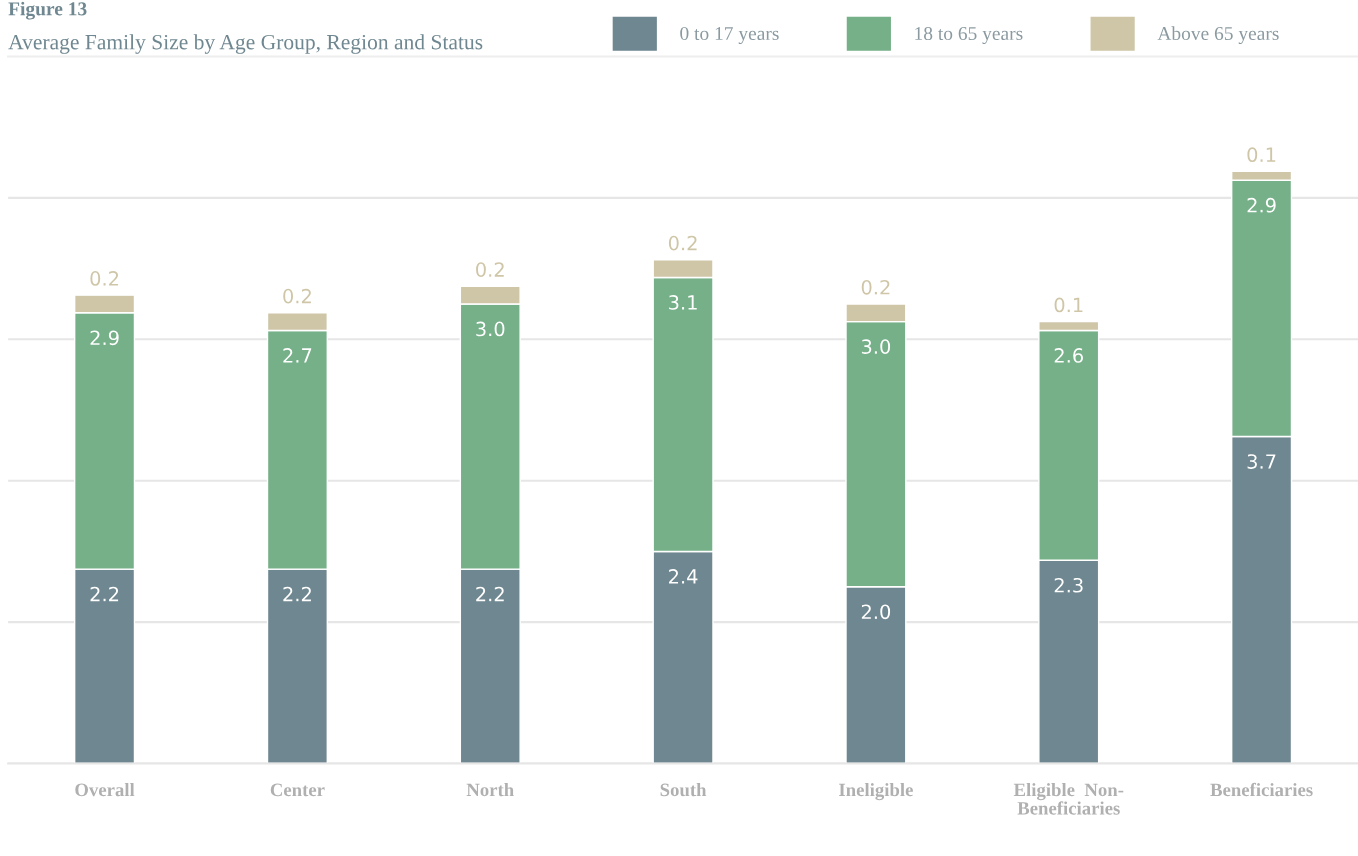 The height and width of the screenshot is (856, 1358). I want to click on x-tick-label: Overall, so click(105, 790).